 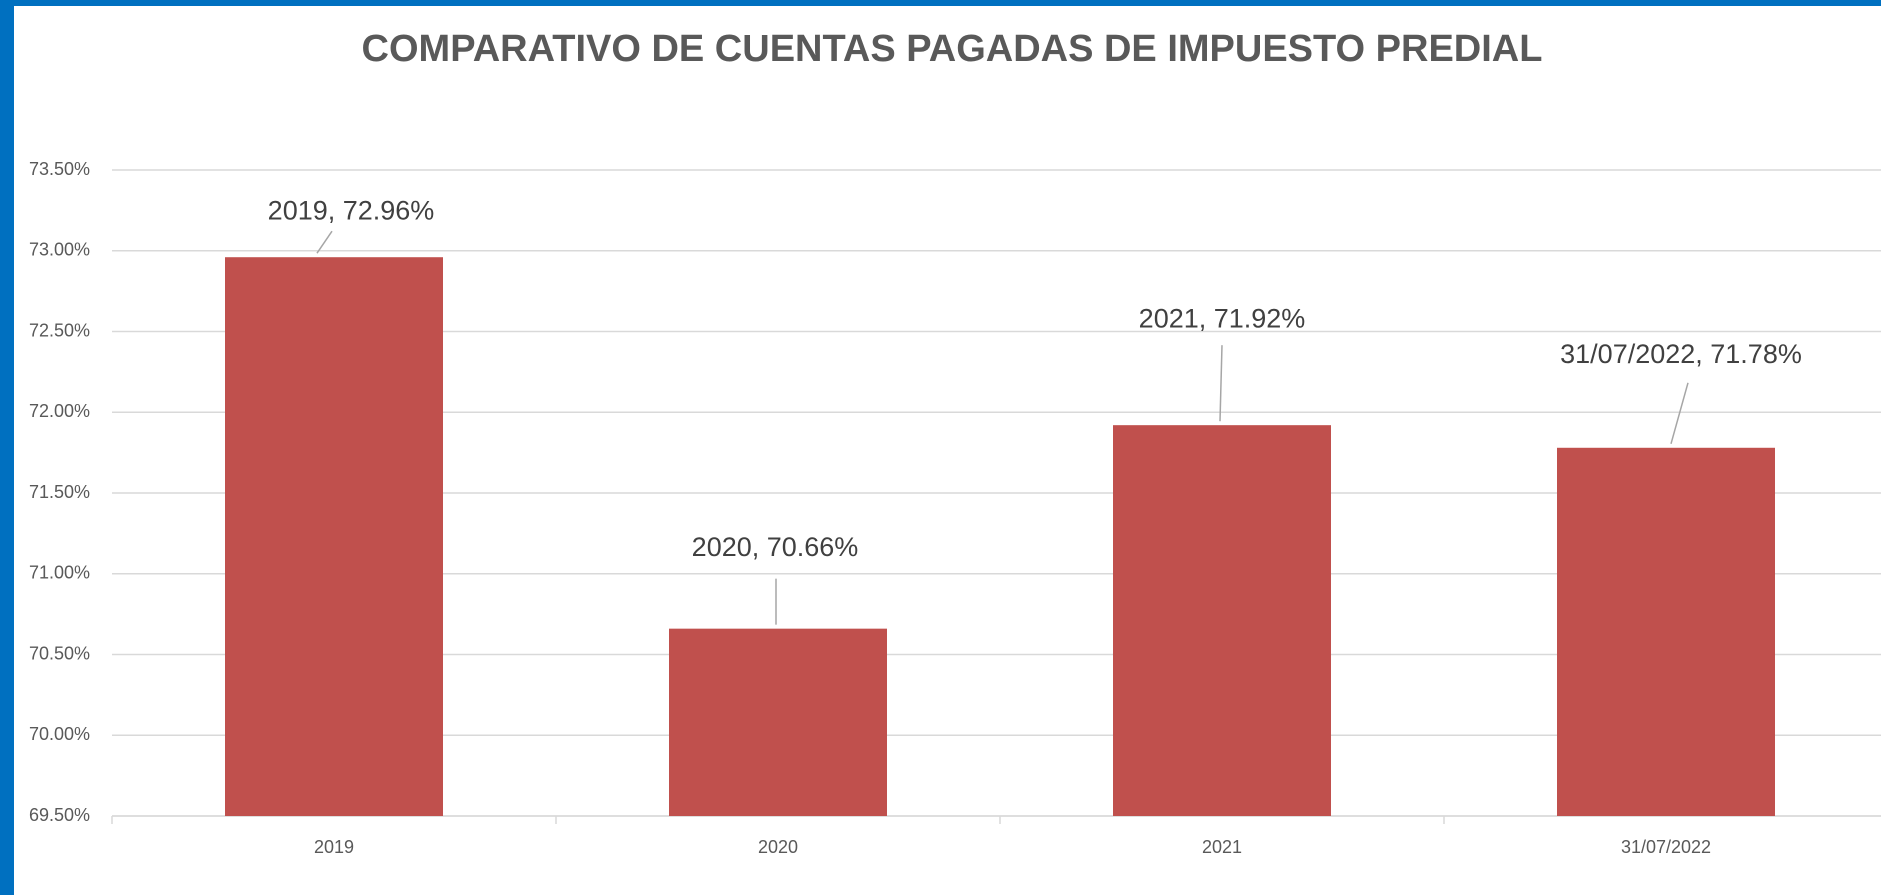 What do you see at coordinates (59, 411) in the screenshot?
I see `y-tick-label: 72.00%` at bounding box center [59, 411].